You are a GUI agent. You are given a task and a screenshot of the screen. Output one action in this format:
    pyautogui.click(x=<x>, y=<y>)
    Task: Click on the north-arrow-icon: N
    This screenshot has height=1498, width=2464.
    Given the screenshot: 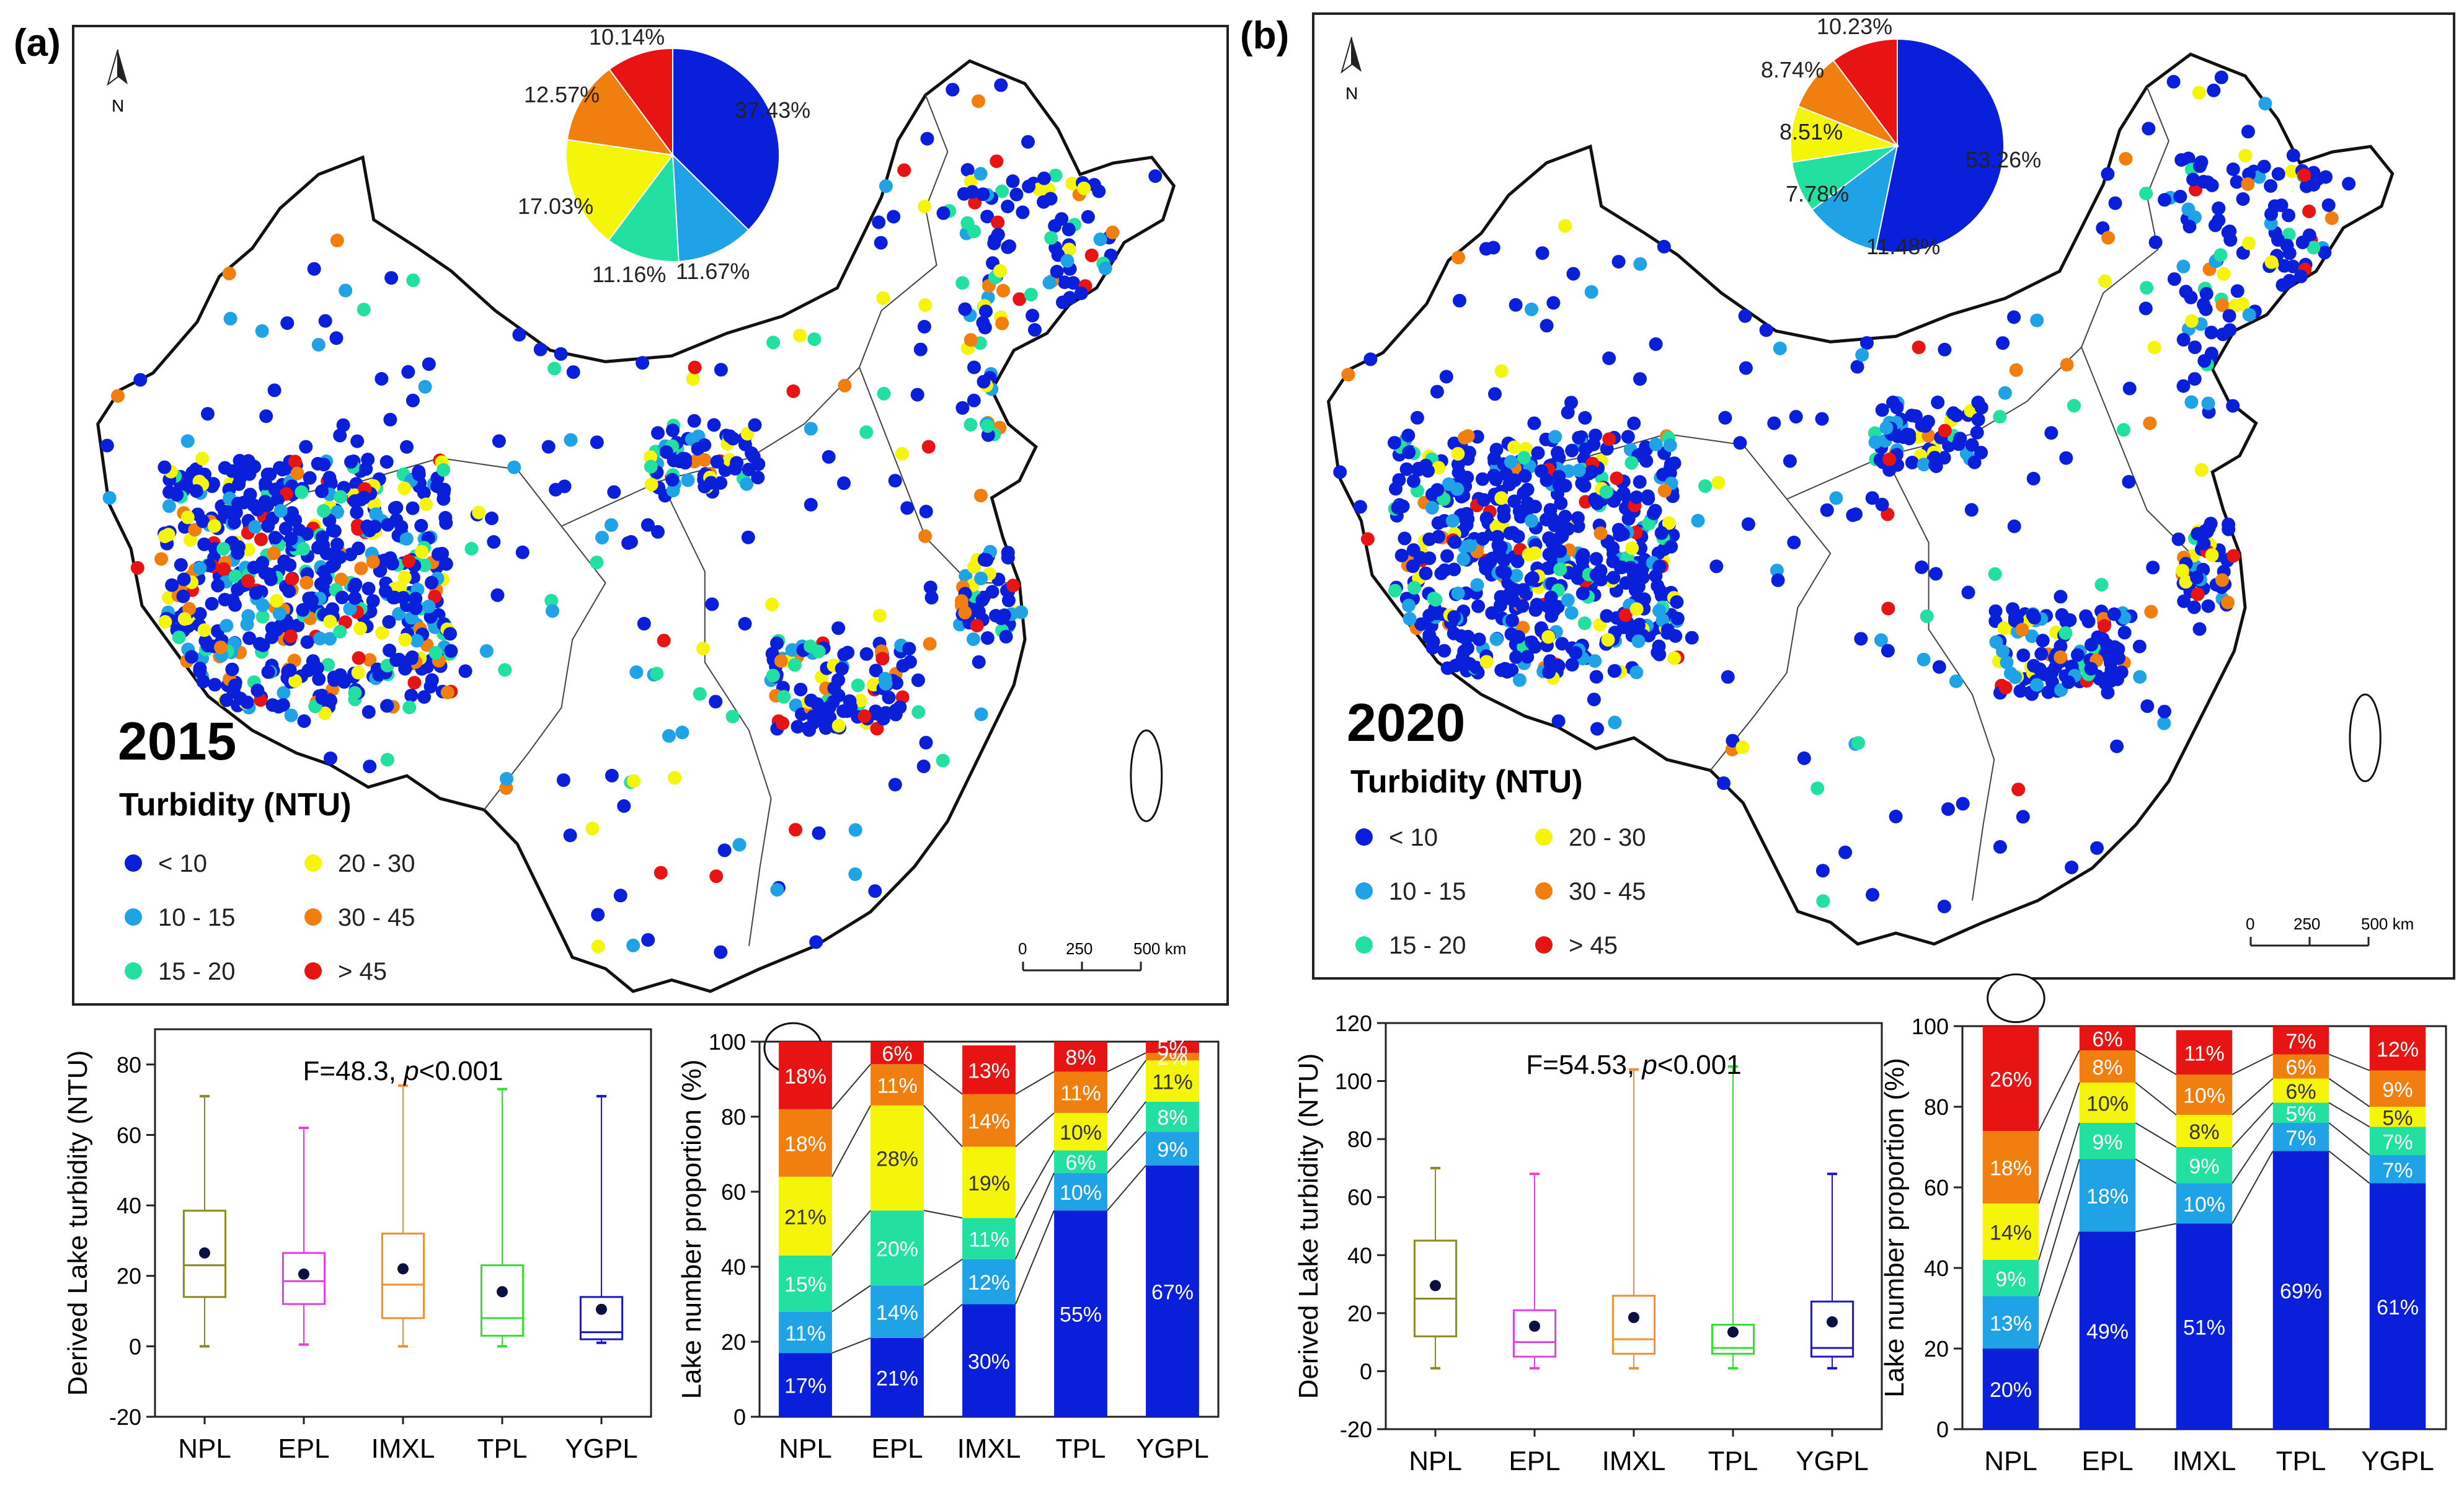 What is the action you would take?
    pyautogui.click(x=1351, y=70)
    